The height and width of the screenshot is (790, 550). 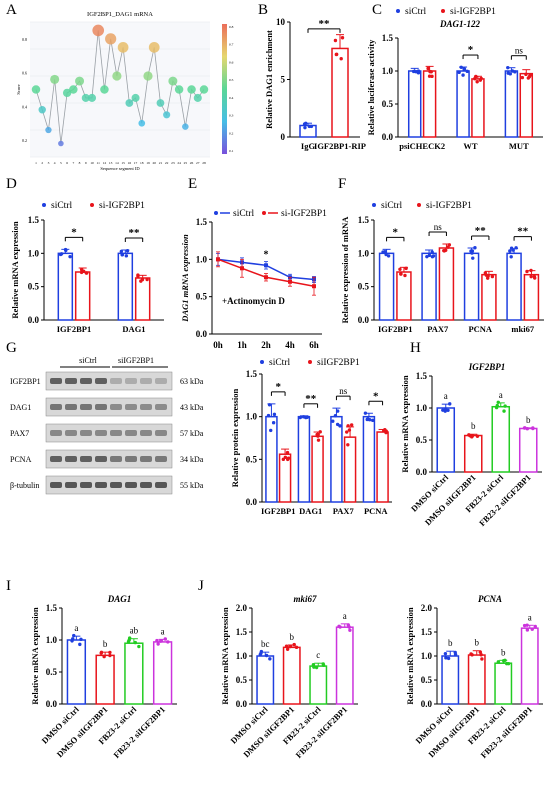 I want to click on x-tick-label: 3, so click(x=49, y=163).